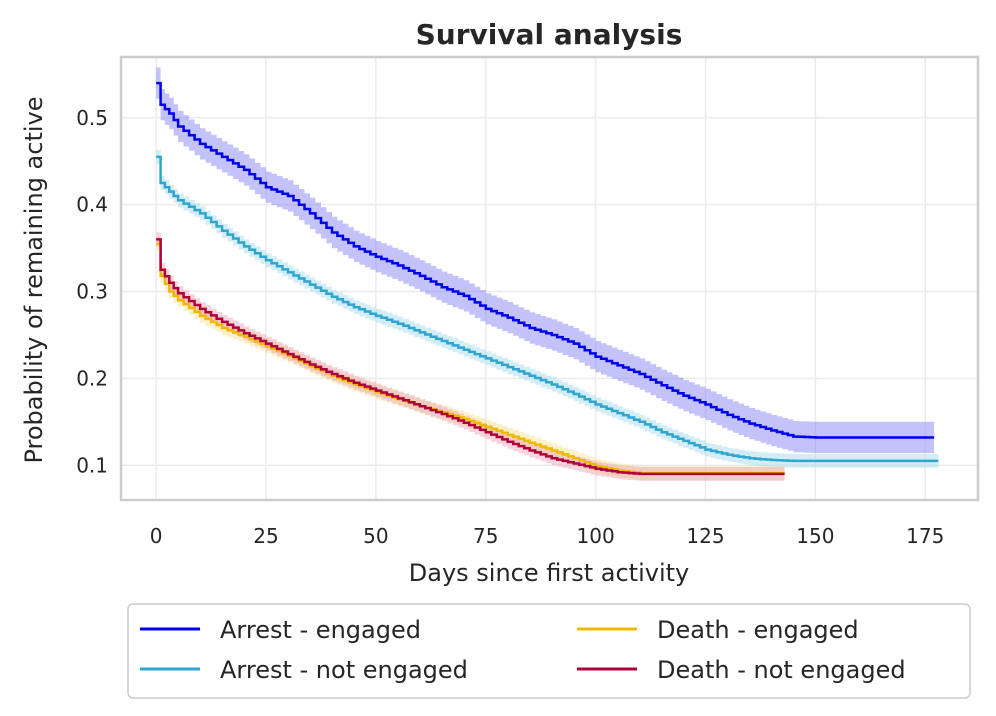  I want to click on y-tick-label: 0.3, so click(92, 292).